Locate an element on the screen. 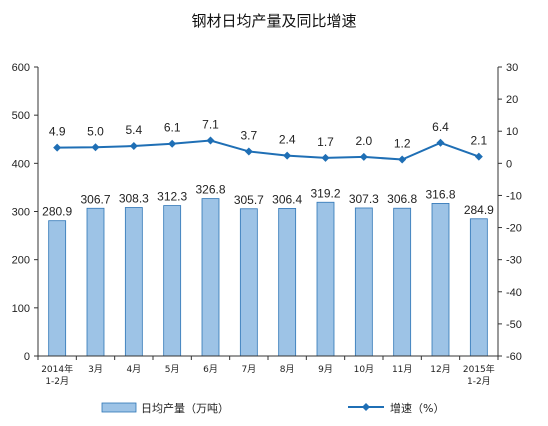 This screenshot has height=426, width=548. line-value-label: 7.1 is located at coordinates (210, 125).